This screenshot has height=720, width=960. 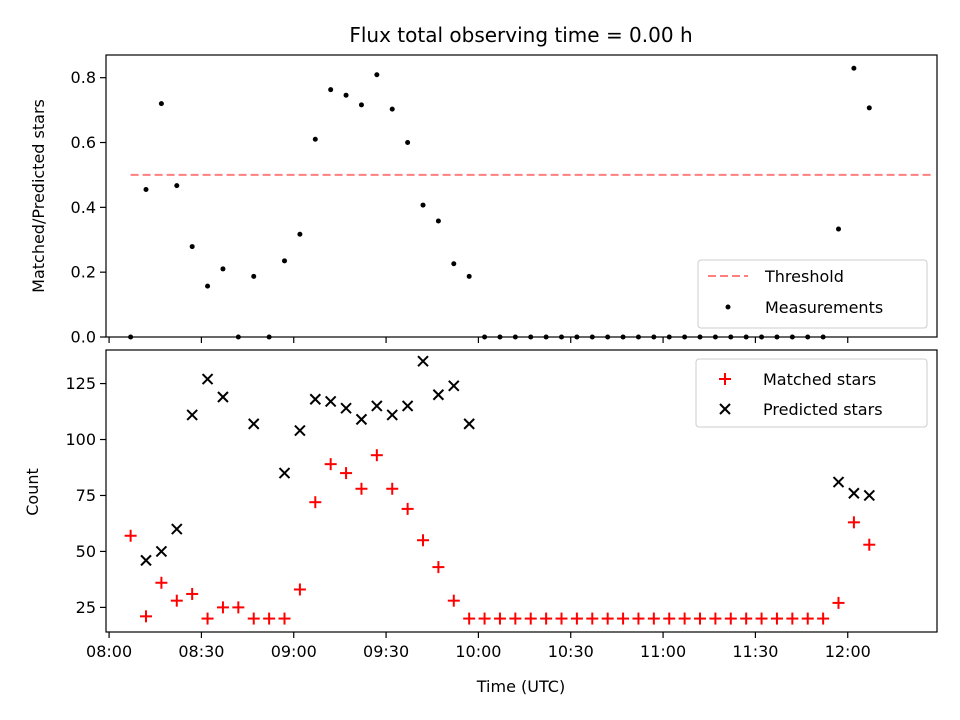 What do you see at coordinates (819, 379) in the screenshot?
I see `matched-legend-label: Matched stars` at bounding box center [819, 379].